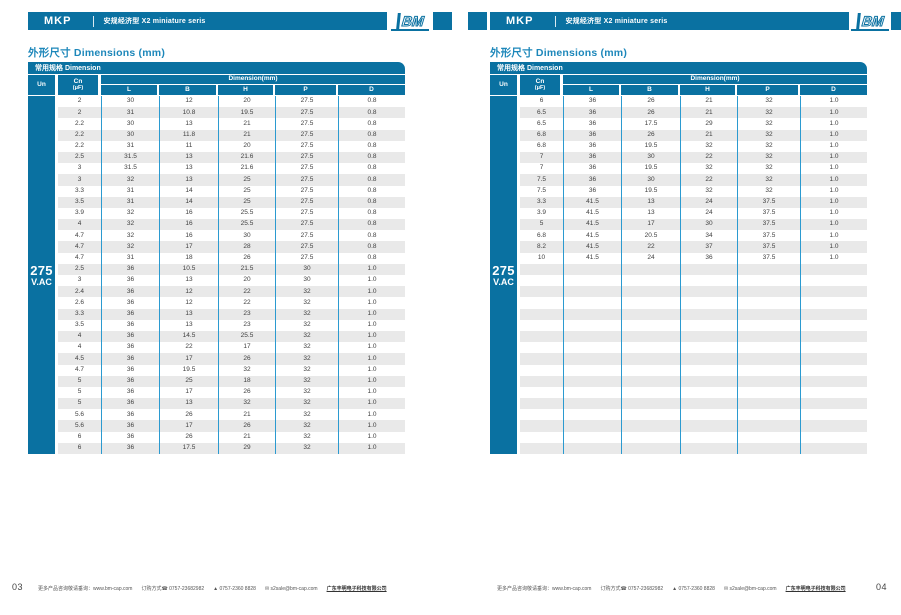 The width and height of the screenshot is (901, 615). Describe the element at coordinates (188, 225) in the screenshot. I see `dim-cell: 16` at that location.